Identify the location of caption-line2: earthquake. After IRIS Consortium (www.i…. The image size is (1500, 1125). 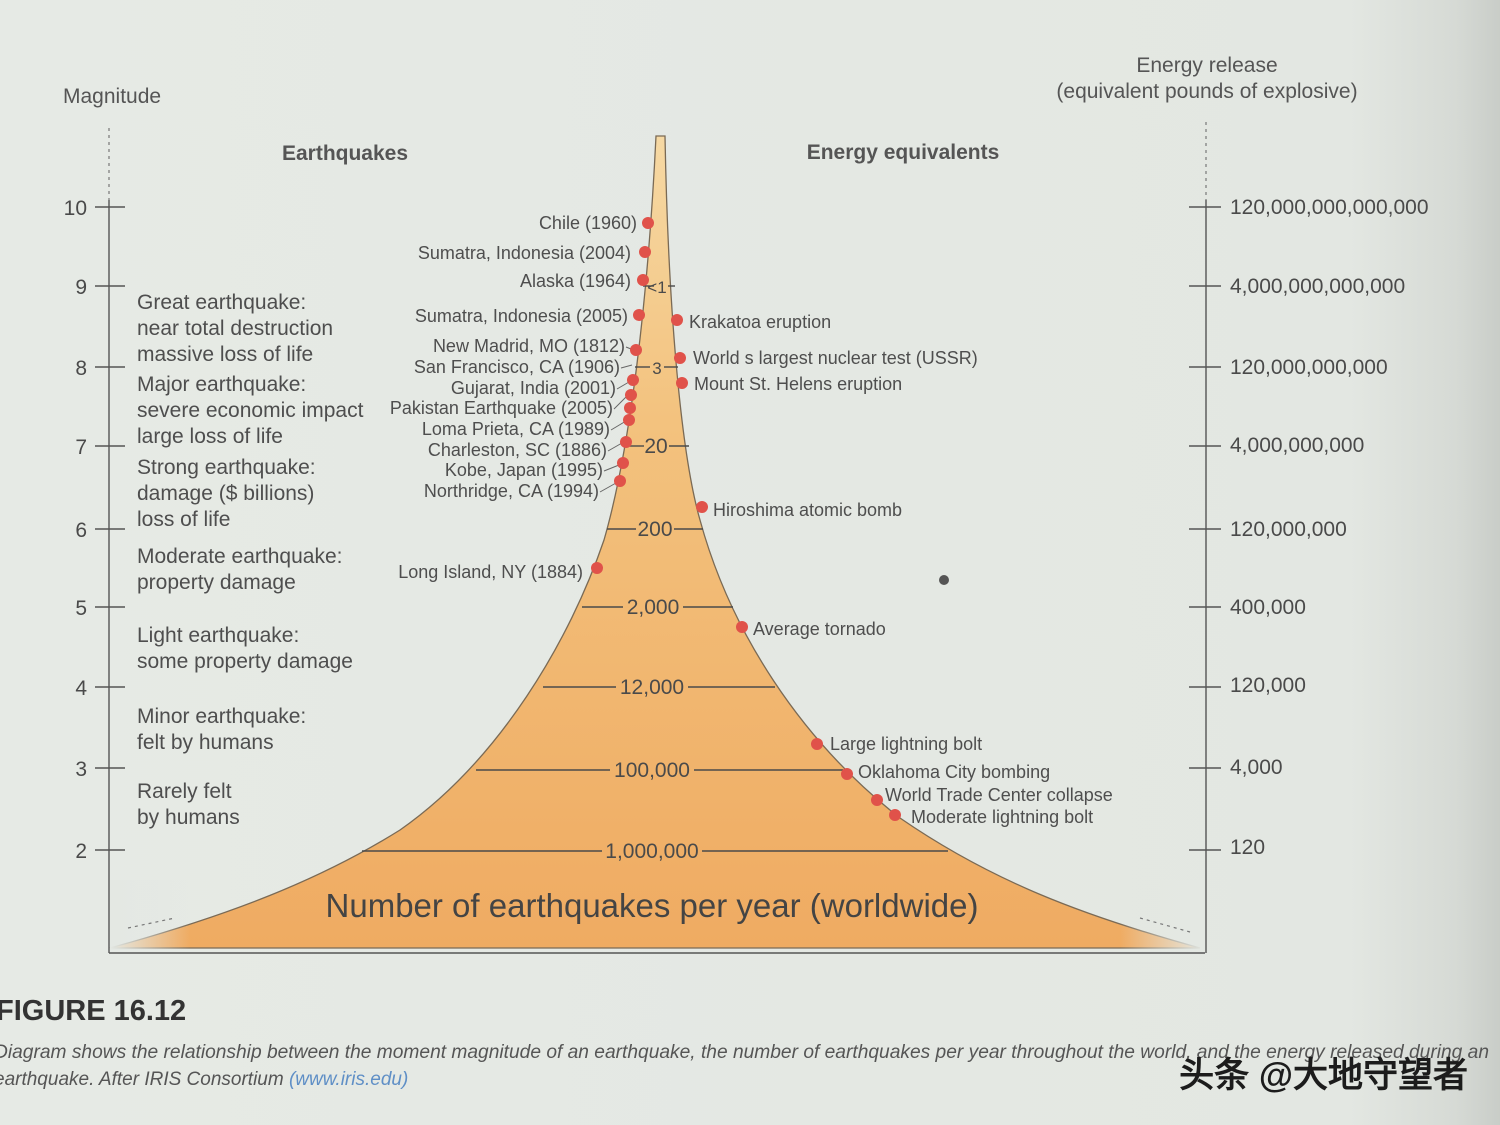
(204, 1079).